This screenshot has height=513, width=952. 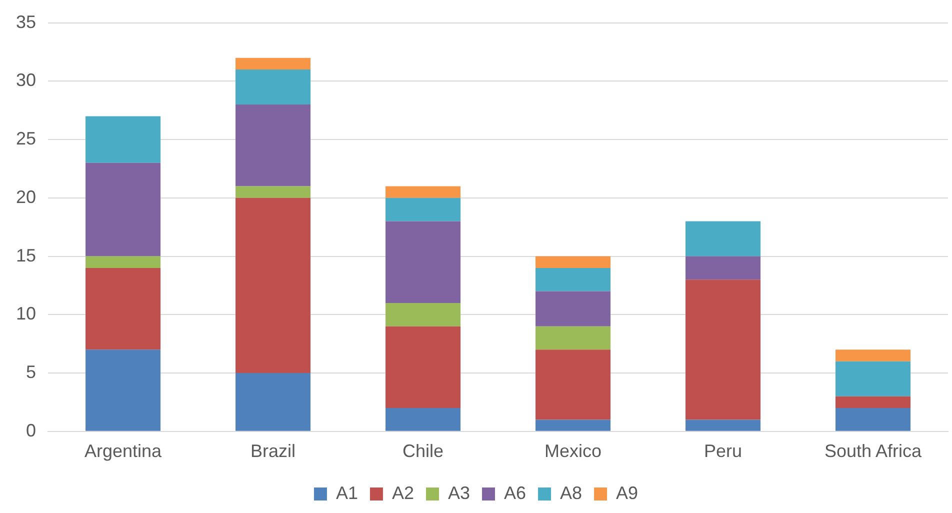 What do you see at coordinates (873, 451) in the screenshot?
I see `x-tick-label: South Africa` at bounding box center [873, 451].